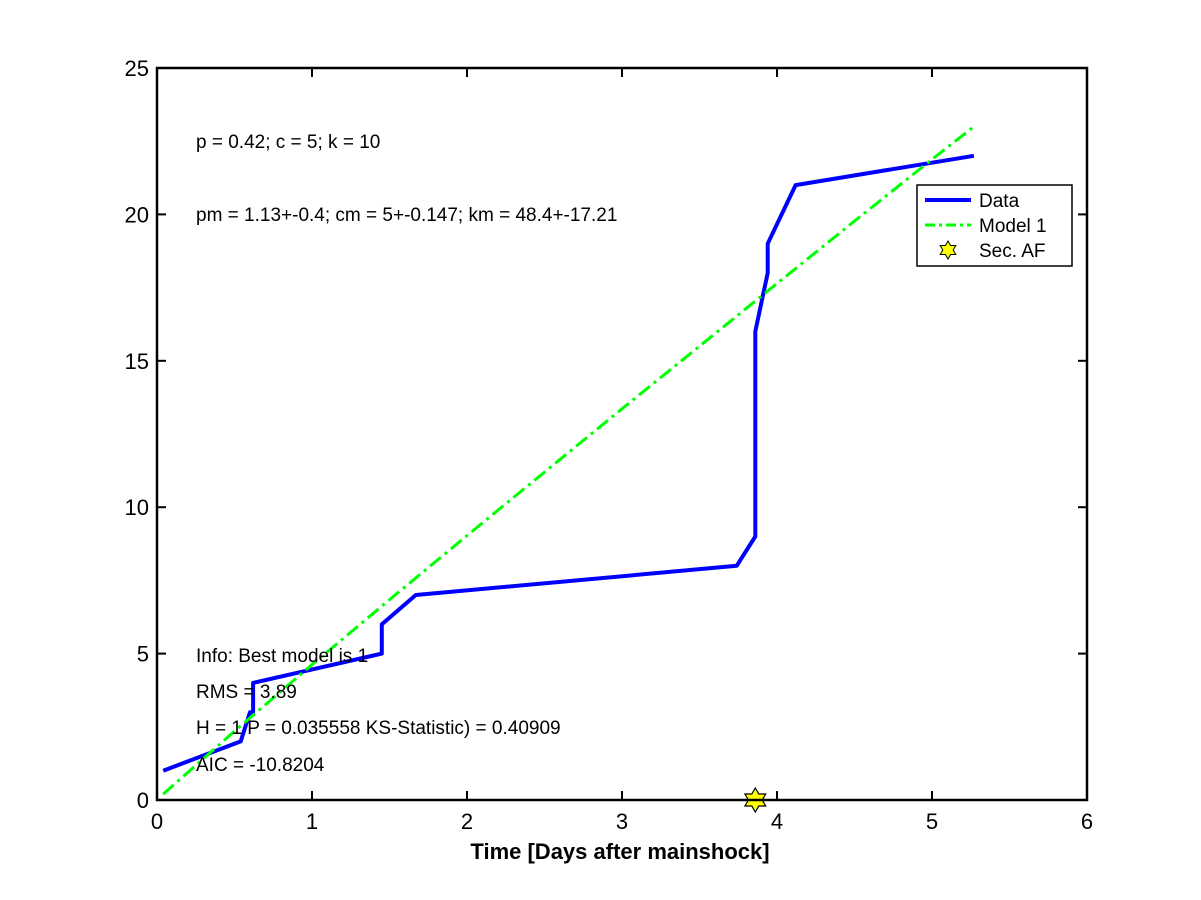  I want to click on legend-label-model-1: Model 1, so click(1013, 226).